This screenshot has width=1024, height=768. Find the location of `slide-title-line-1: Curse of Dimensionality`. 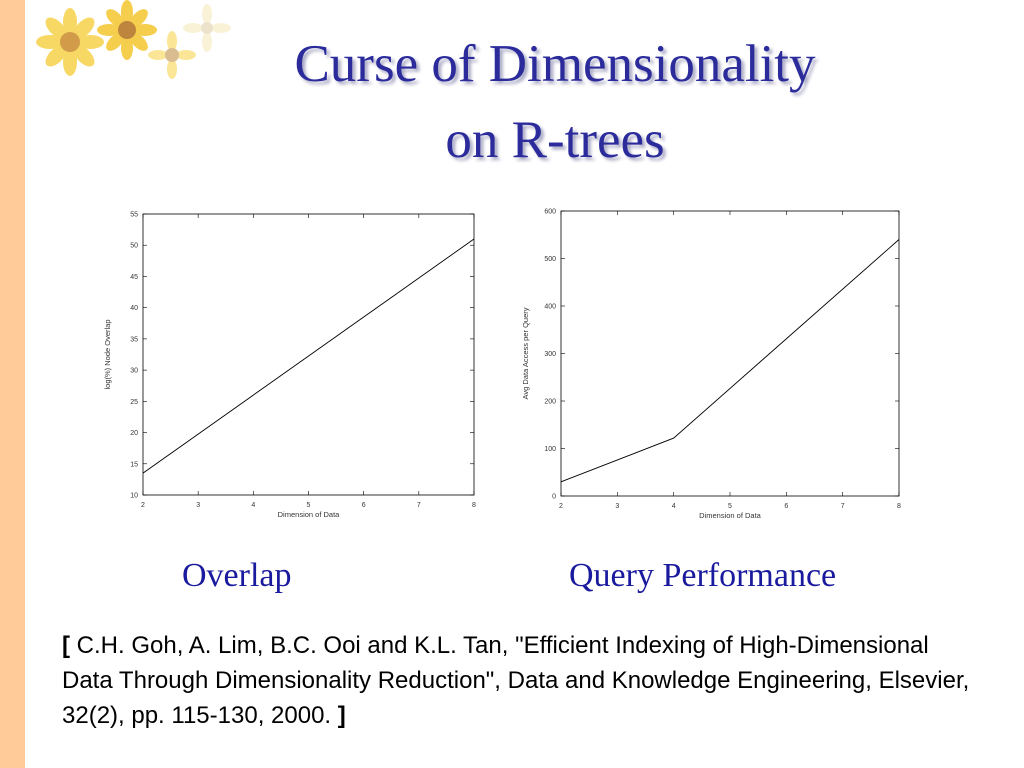

slide-title-line-1: Curse of Dimensionality is located at coordinates (555, 64).